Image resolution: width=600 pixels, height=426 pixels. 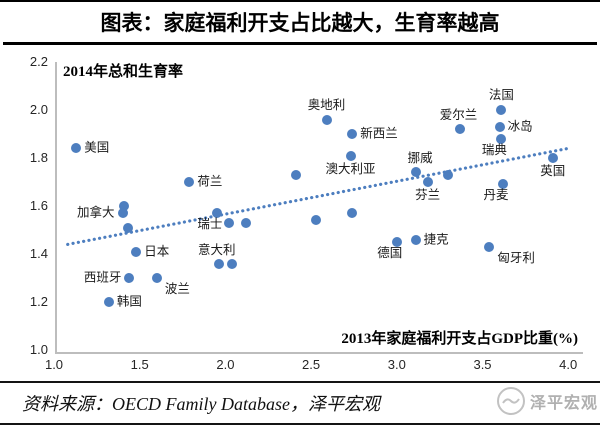 I want to click on x-axis-title: 2013年家庭福利开支占GDP比重(%), so click(x=459, y=339).